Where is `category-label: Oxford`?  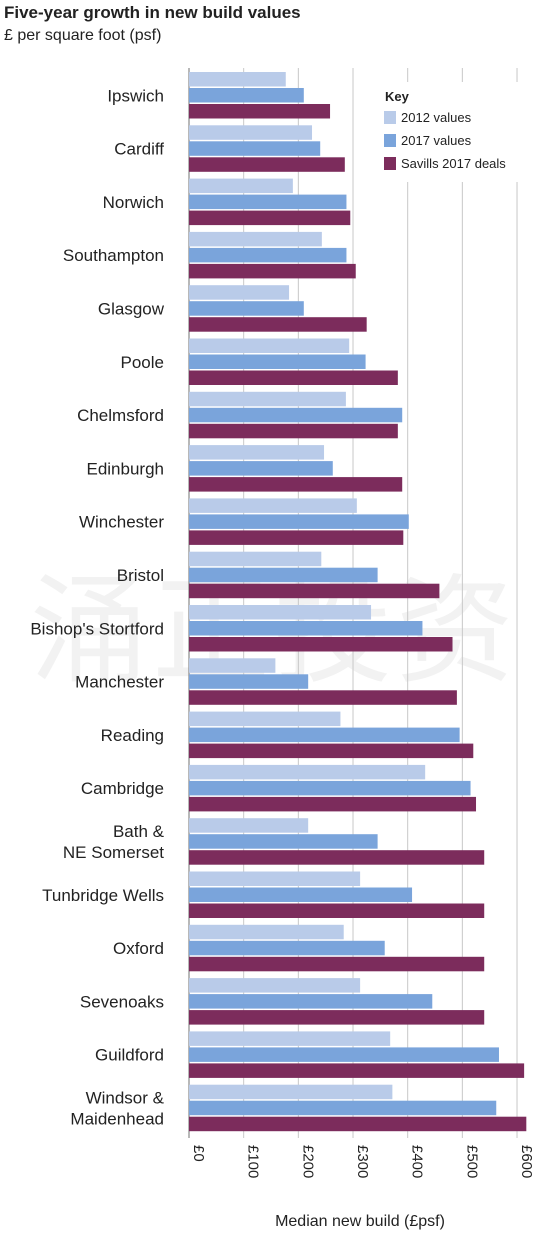
category-label: Oxford is located at coordinates (138, 948).